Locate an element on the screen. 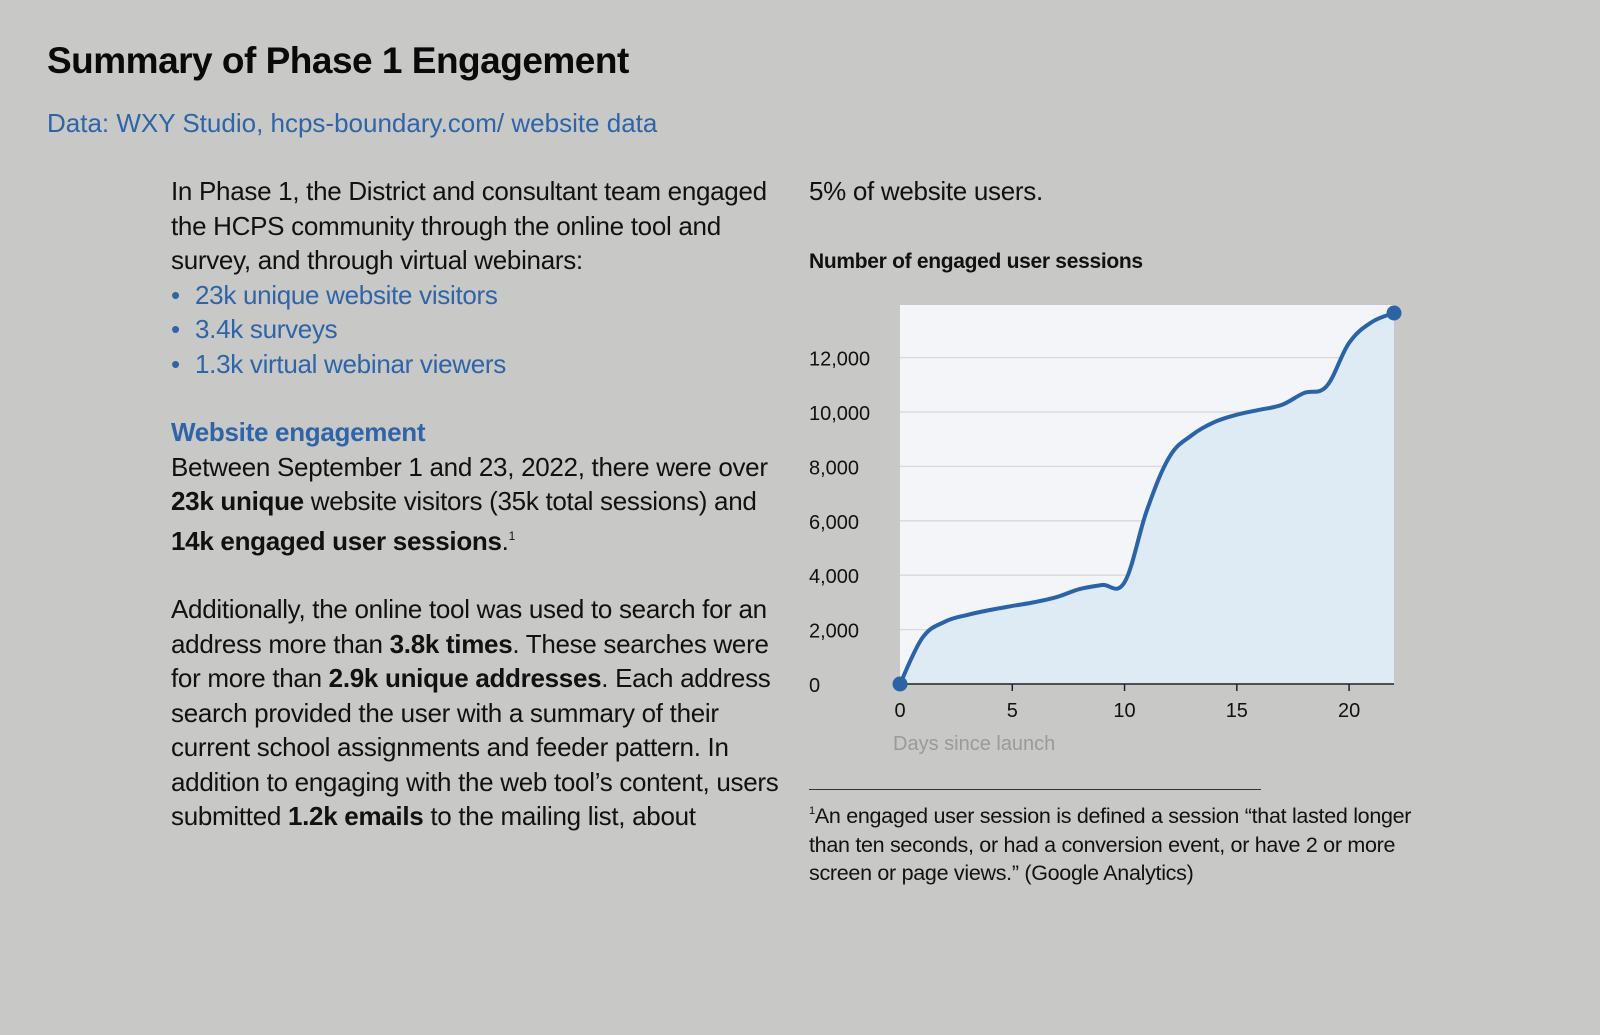 The image size is (1600, 1035). start-point-marker is located at coordinates (900, 684).